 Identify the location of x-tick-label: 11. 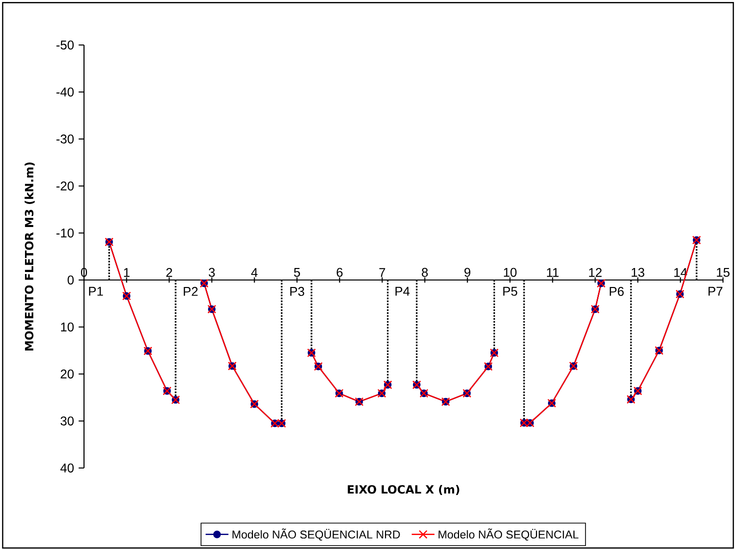
(552, 272).